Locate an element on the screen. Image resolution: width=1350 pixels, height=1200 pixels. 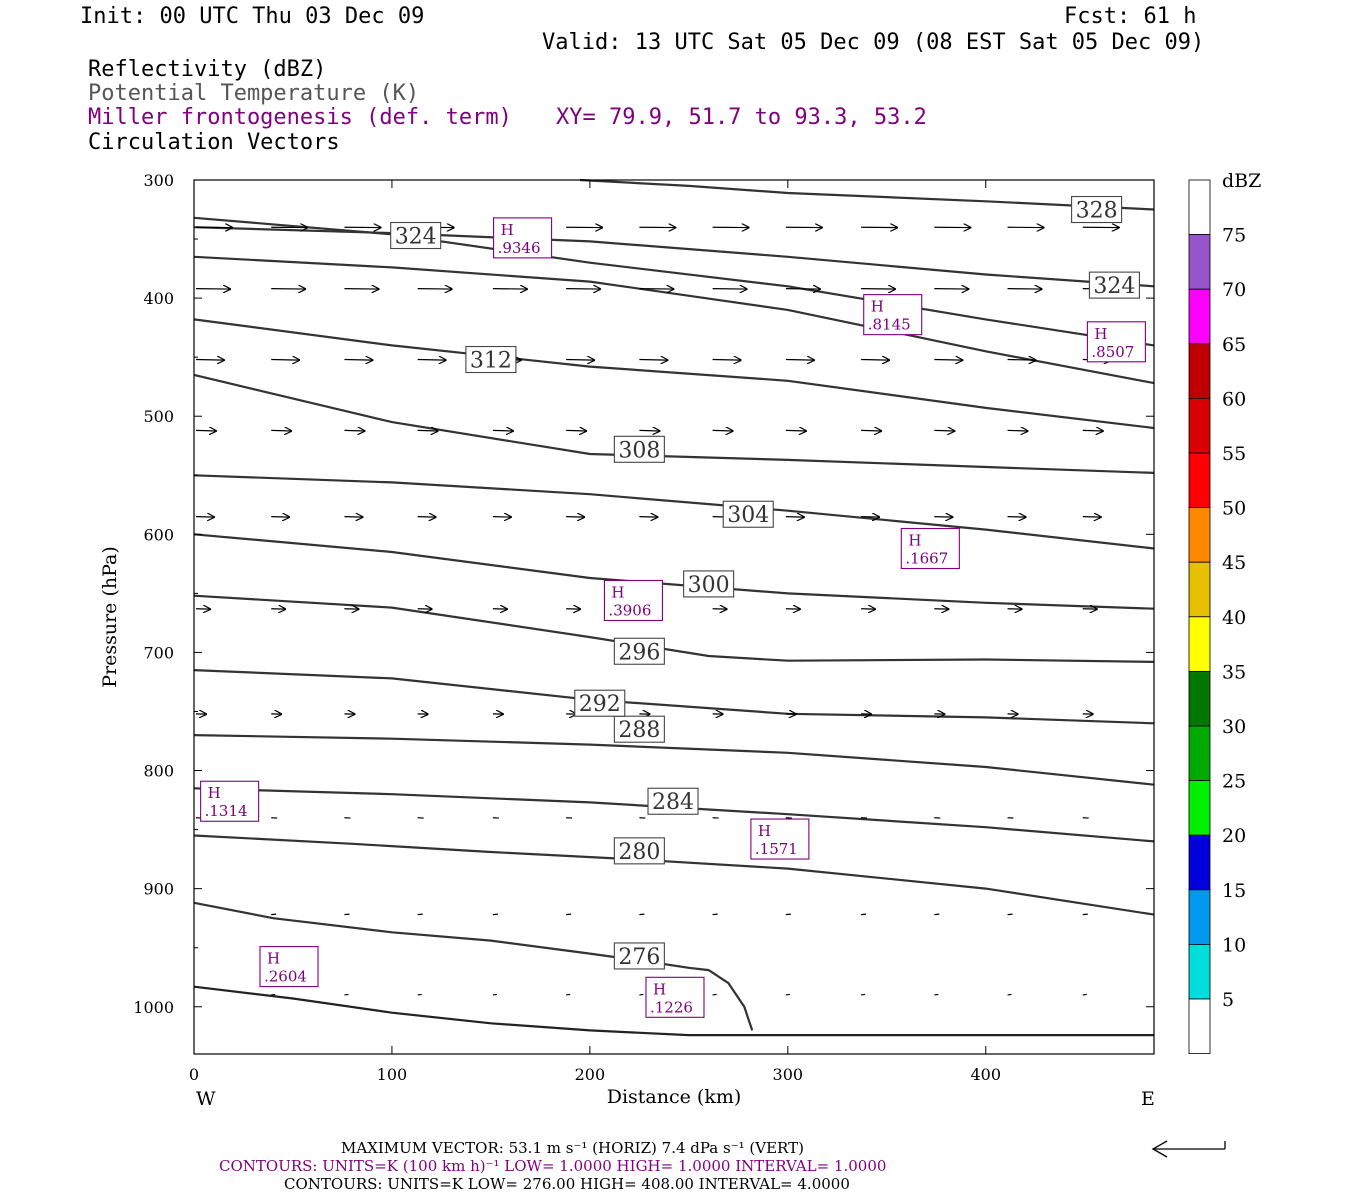
y-axis-label: Pressure (hPa) is located at coordinates (110, 617).